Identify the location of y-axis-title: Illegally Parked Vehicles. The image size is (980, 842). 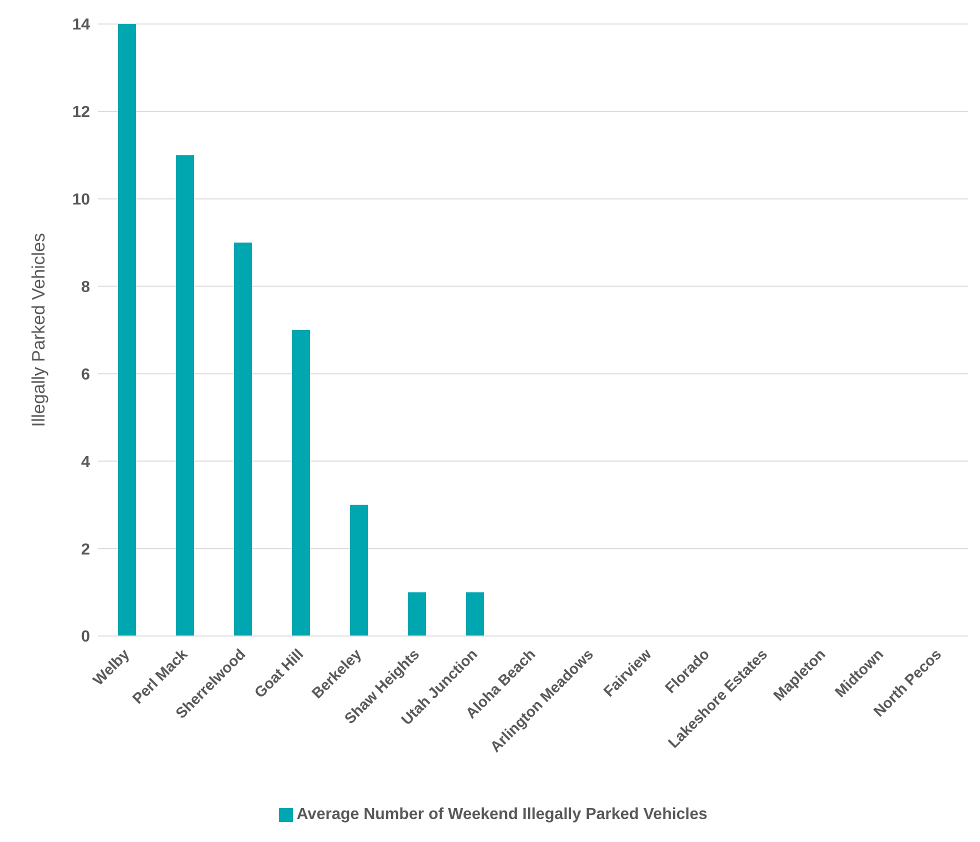
(38, 330).